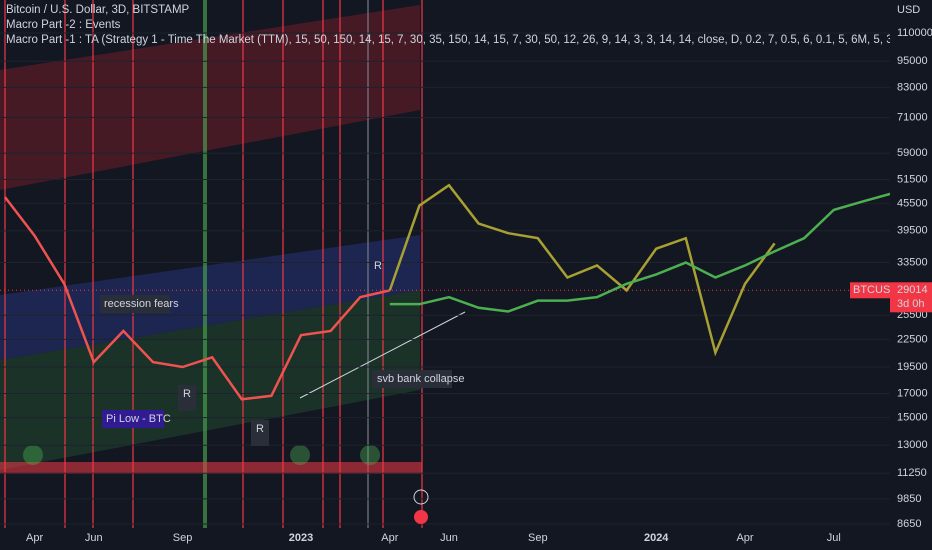 Image resolution: width=932 pixels, height=550 pixels. Describe the element at coordinates (912, 418) in the screenshot. I see `y-tick-label: 15000` at that location.